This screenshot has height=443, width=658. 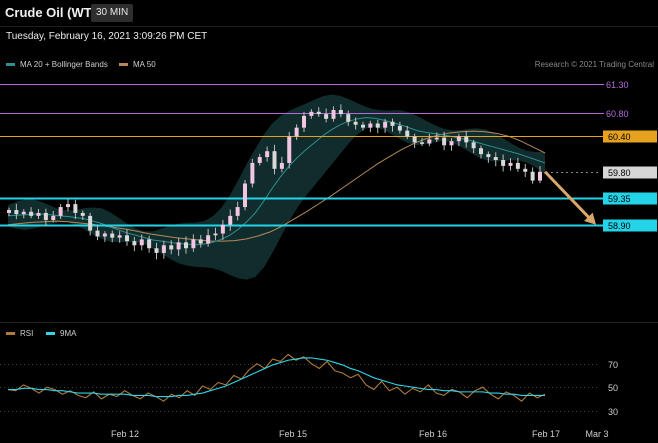 I want to click on rsi-swatch, so click(x=10, y=333).